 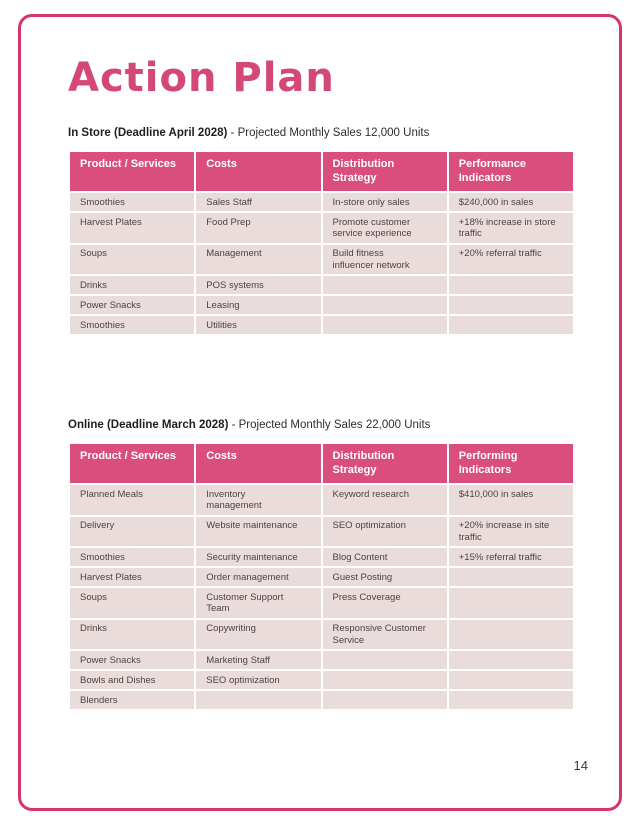 I want to click on table-cell: +20% referral traffic, so click(x=510, y=259).